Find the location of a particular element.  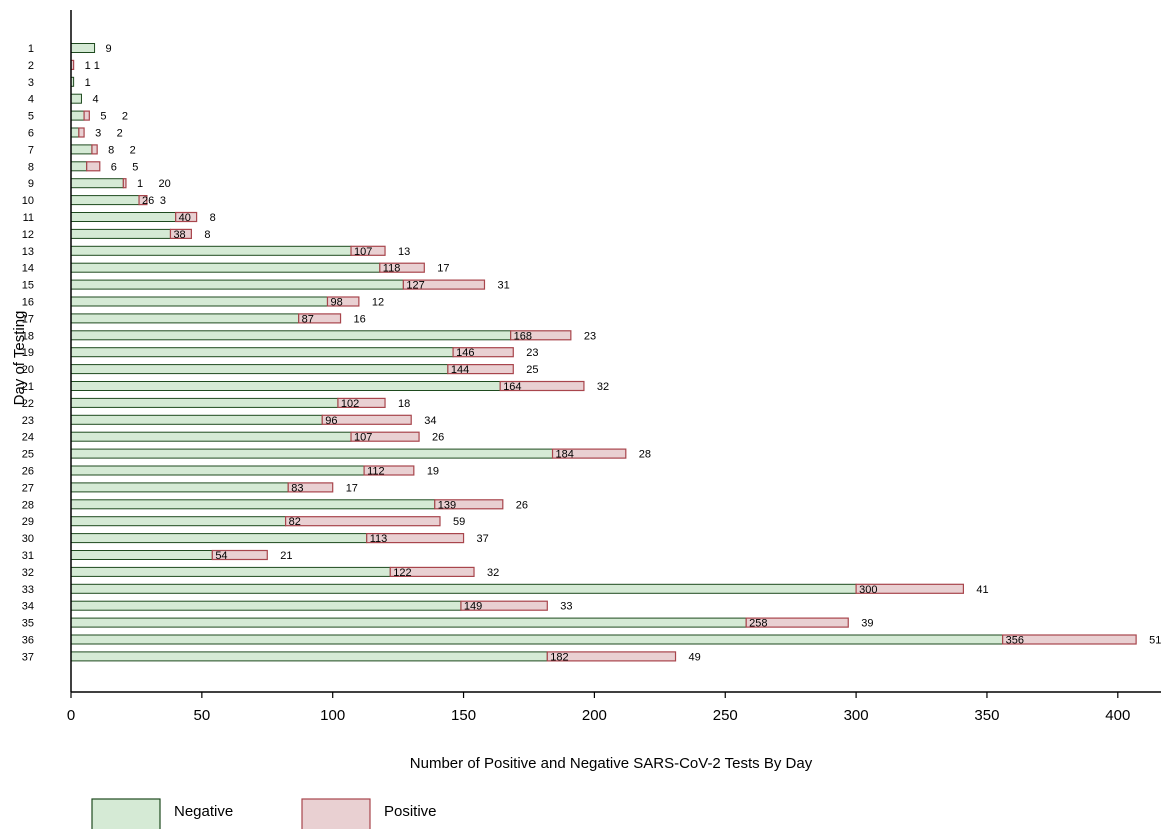

legend-positive-swatch is located at coordinates (336, 813).